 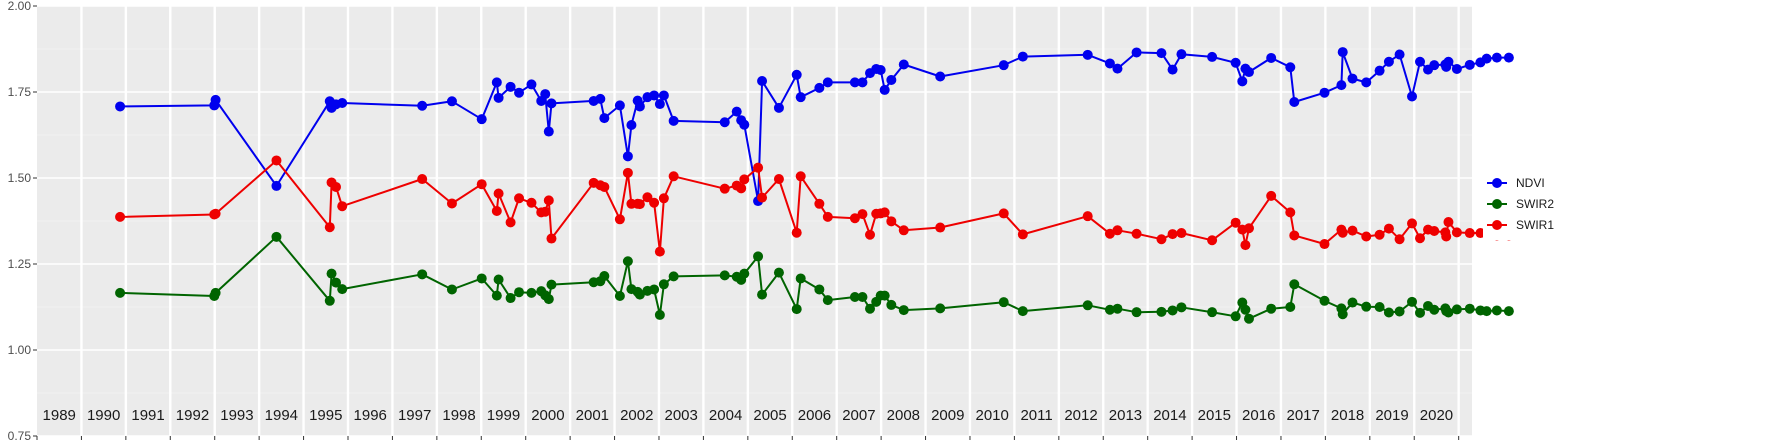 What do you see at coordinates (769, 415) in the screenshot?
I see `year-label: 2005` at bounding box center [769, 415].